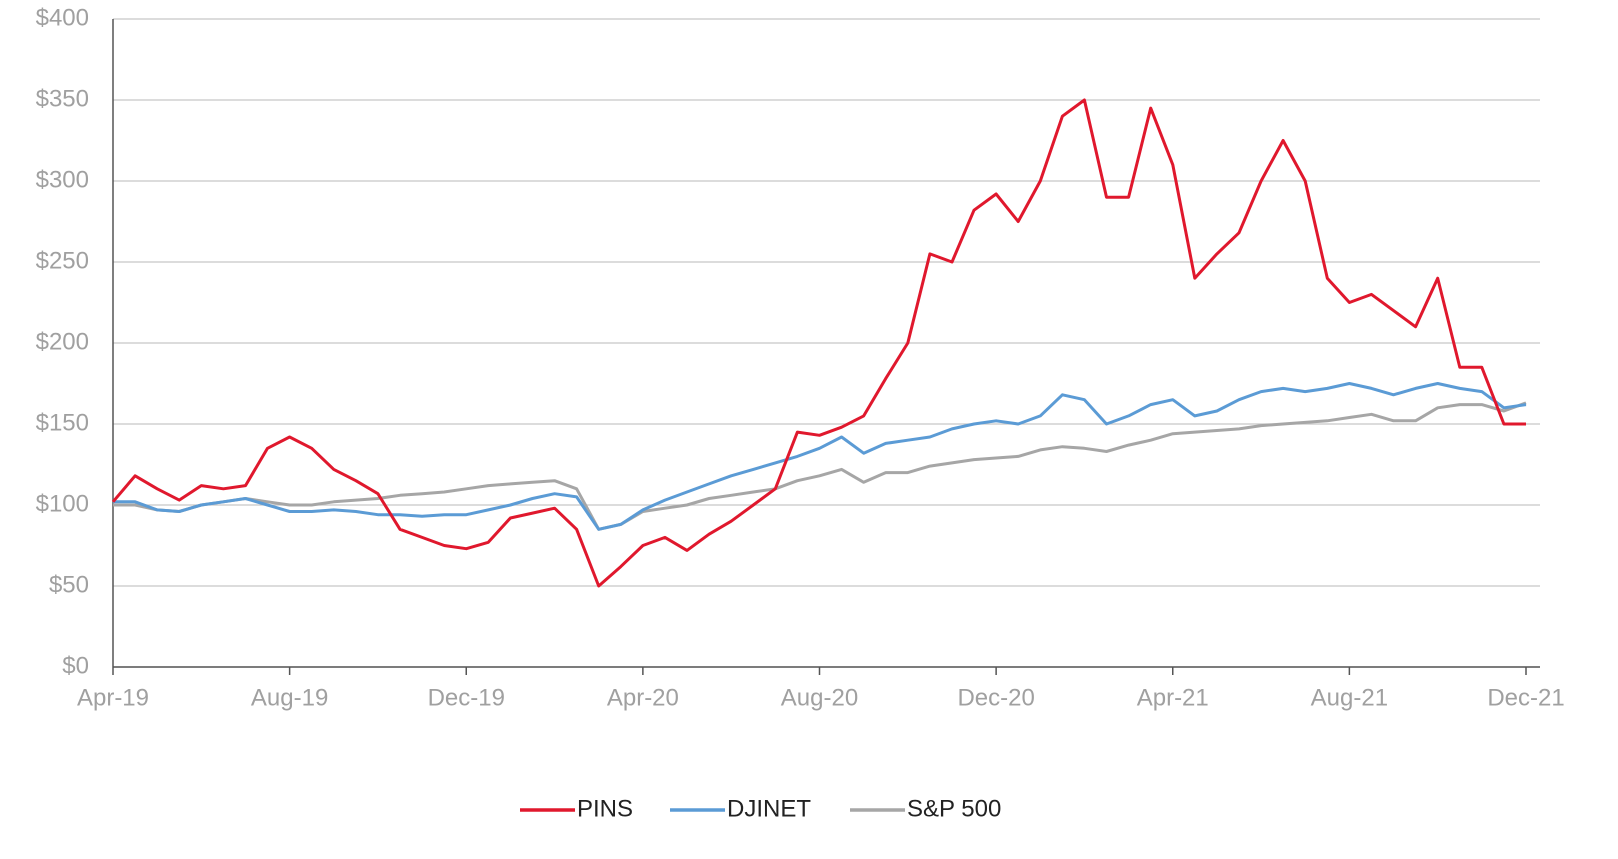  What do you see at coordinates (605, 808) in the screenshot?
I see `legend-label: PINS` at bounding box center [605, 808].